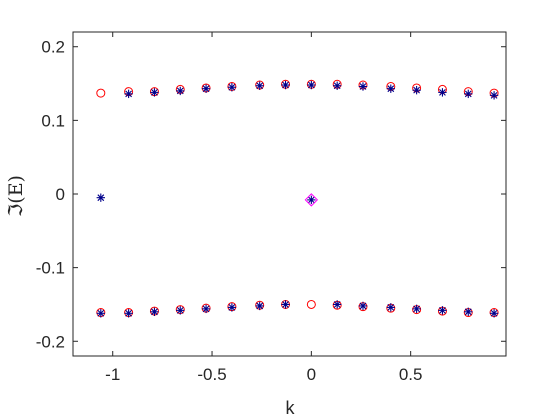 The image size is (560, 420). I want to click on y-axis-label: ℑ(E), so click(16, 196).